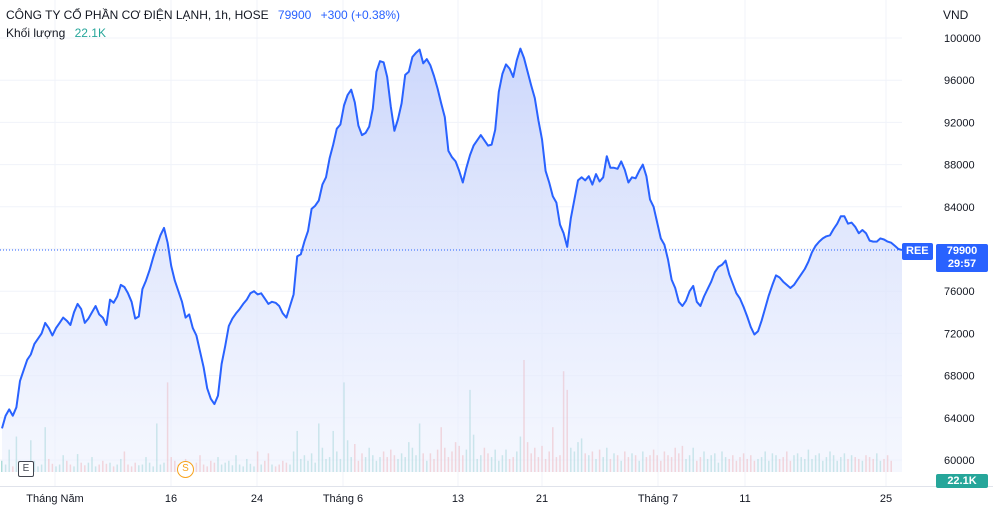  Describe the element at coordinates (886, 499) in the screenshot. I see `x-tick-label: 25` at that location.